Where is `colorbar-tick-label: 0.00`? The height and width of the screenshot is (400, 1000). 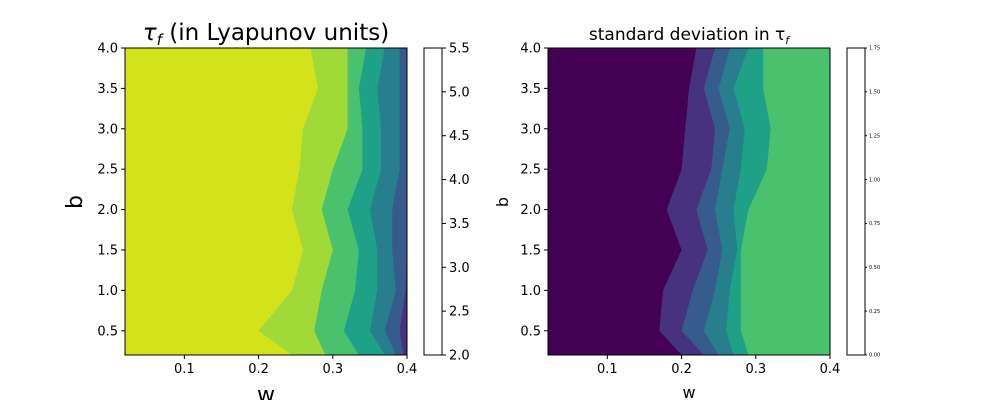 colorbar-tick-label: 0.00 is located at coordinates (874, 356).